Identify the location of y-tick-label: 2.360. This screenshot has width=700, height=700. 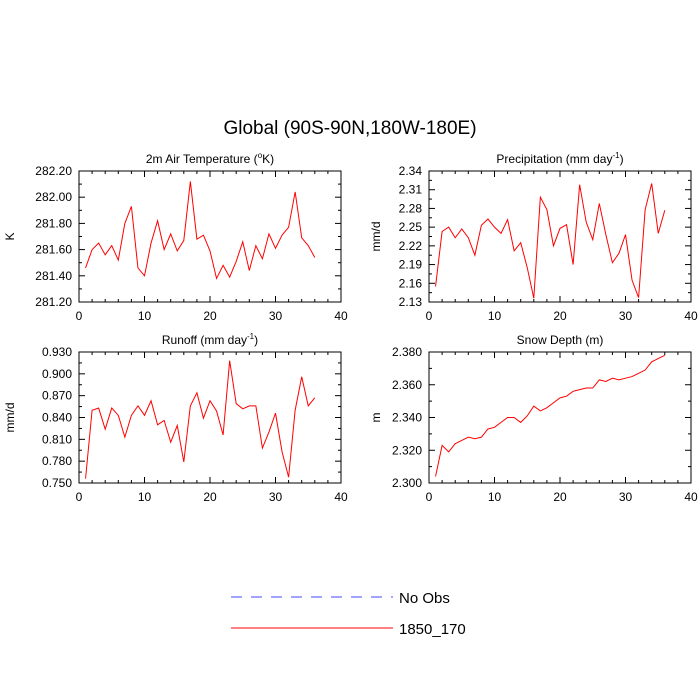
(407, 385).